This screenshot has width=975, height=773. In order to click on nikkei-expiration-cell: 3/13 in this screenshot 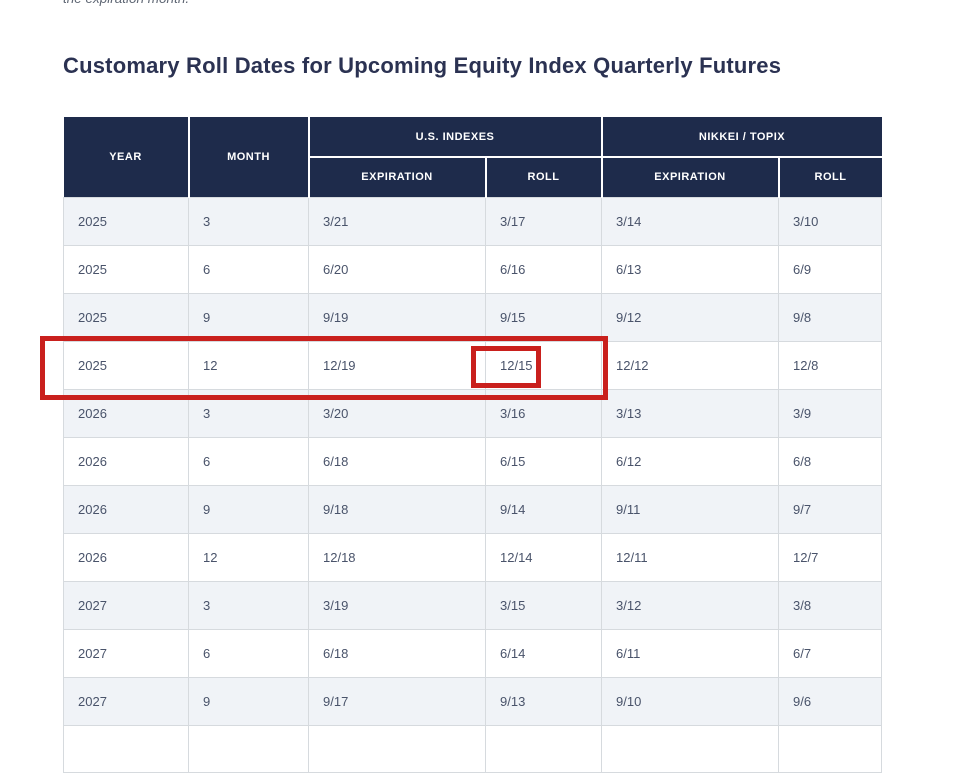, I will do `click(690, 413)`.